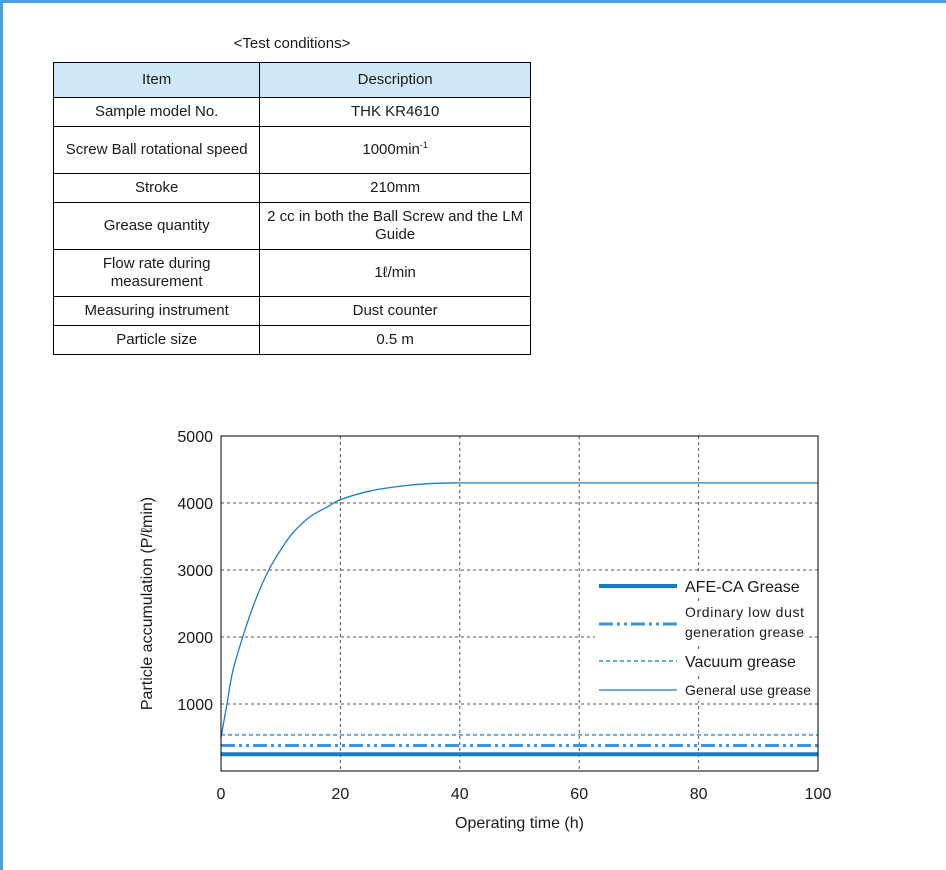 The height and width of the screenshot is (870, 946). I want to click on table-row: Flow rate during measurement 1ℓ/min, so click(291, 273).